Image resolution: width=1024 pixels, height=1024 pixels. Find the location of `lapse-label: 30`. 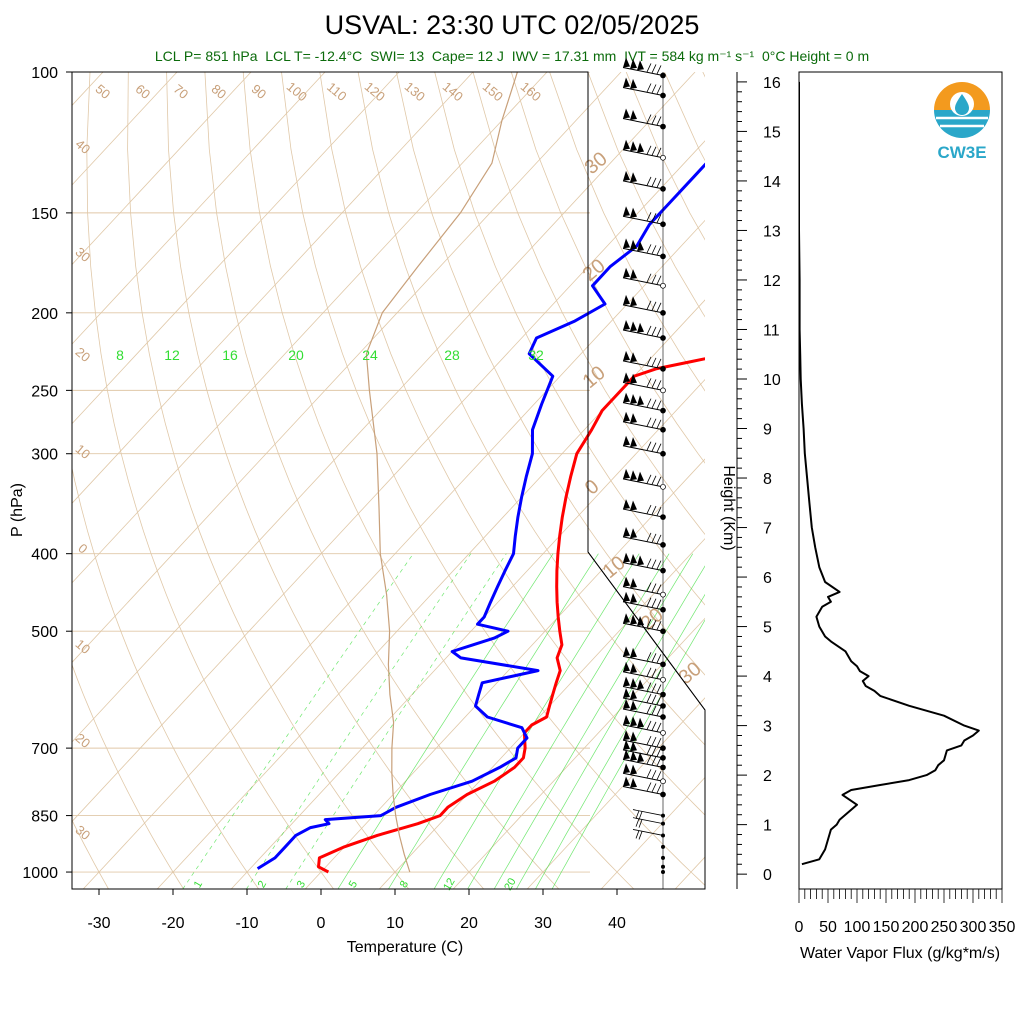

lapse-label: 30 is located at coordinates (596, 163).